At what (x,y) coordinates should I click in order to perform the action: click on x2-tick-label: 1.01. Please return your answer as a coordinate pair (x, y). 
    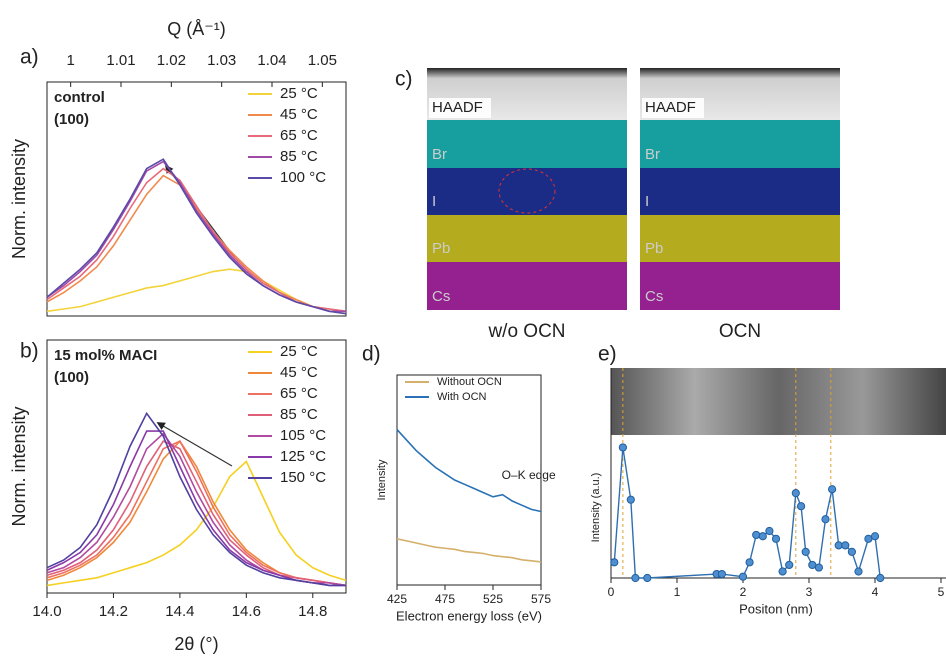
    Looking at the image, I should click on (120, 60).